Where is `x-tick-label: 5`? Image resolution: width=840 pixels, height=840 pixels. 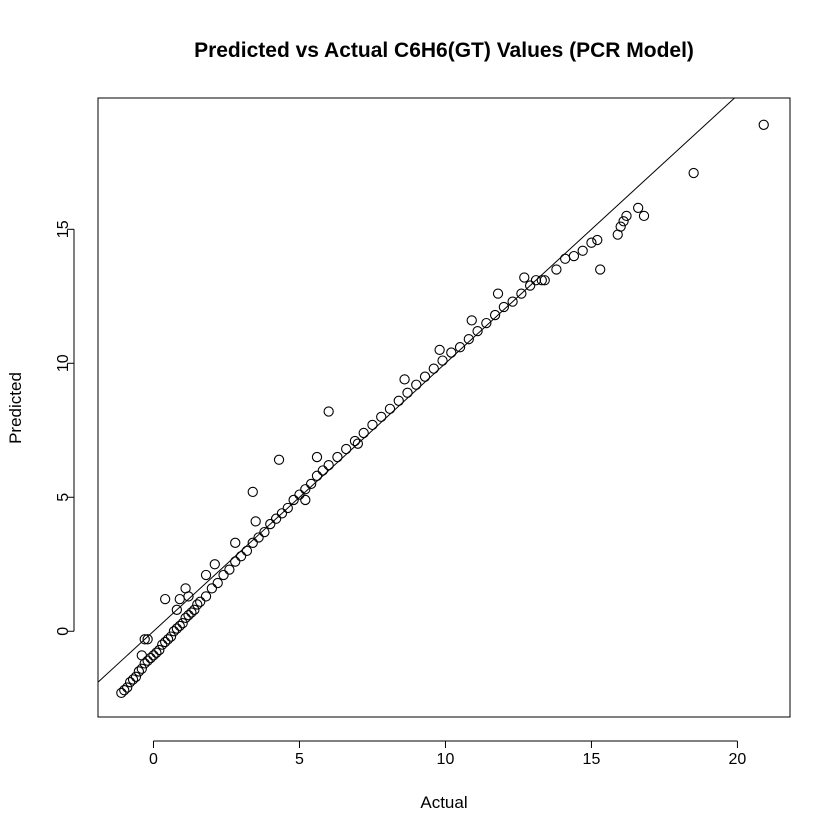
x-tick-label: 5 is located at coordinates (299, 759).